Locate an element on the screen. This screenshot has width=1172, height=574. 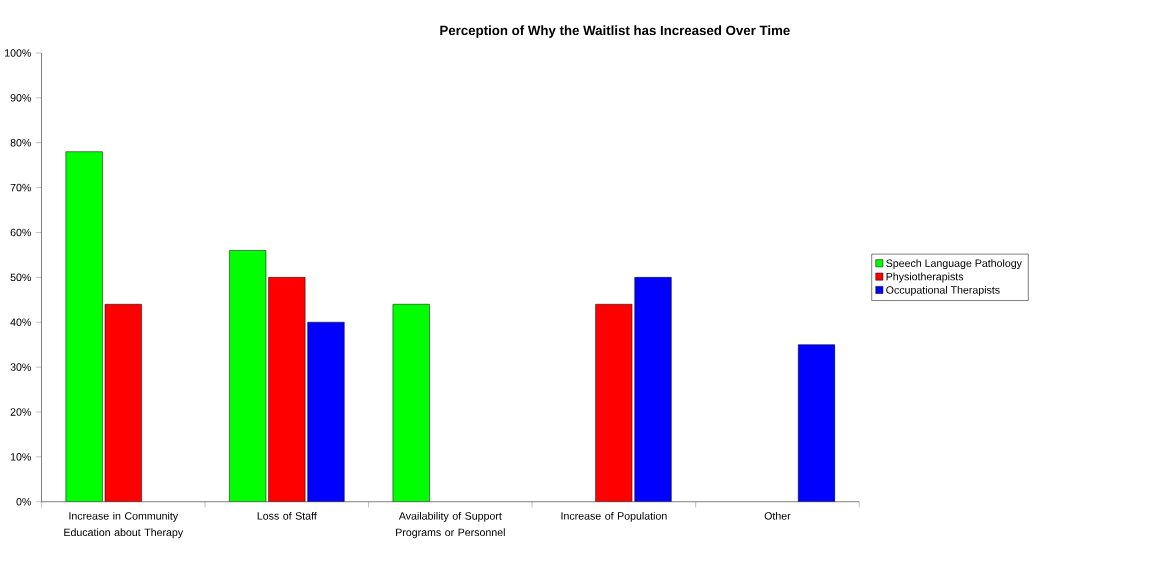
y-tick-label: 30% is located at coordinates (20, 367).